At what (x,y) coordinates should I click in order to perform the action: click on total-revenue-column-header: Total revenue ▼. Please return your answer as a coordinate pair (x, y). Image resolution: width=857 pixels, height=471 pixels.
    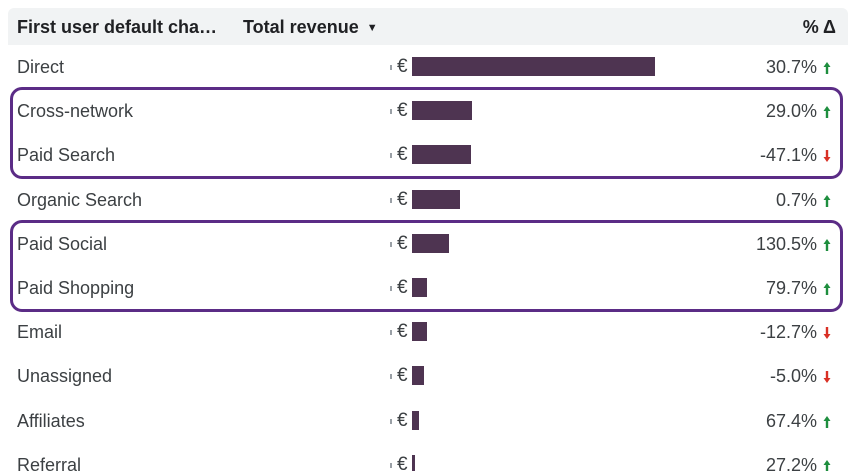
    Looking at the image, I should click on (310, 27).